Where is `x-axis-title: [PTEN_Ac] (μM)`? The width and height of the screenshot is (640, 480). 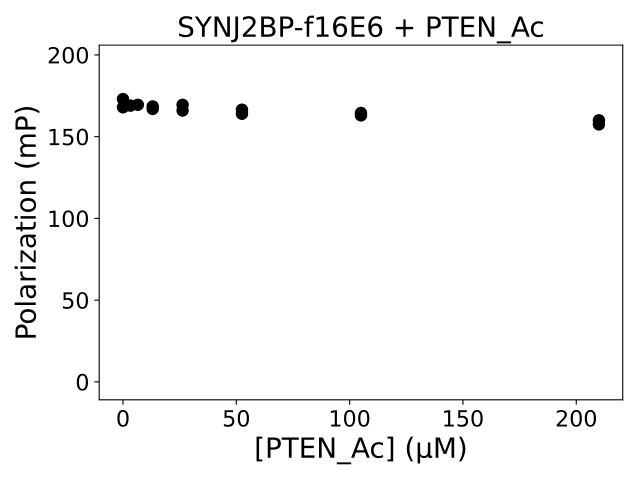 x-axis-title: [PTEN_Ac] (μM) is located at coordinates (361, 450).